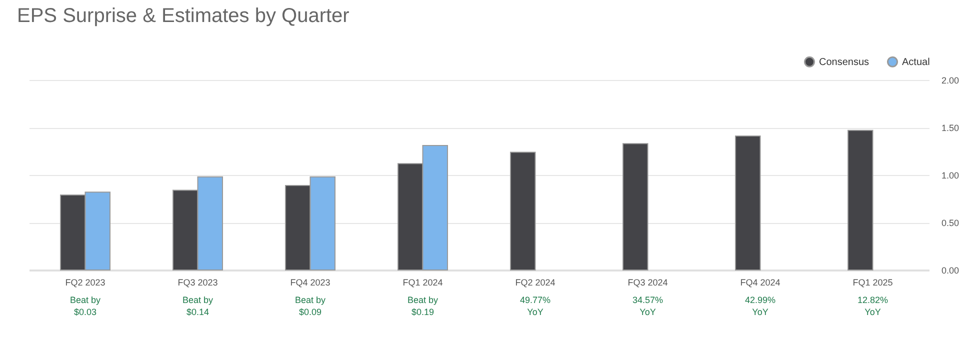 The height and width of the screenshot is (341, 977). I want to click on text: 42.99% YoY, so click(760, 306).